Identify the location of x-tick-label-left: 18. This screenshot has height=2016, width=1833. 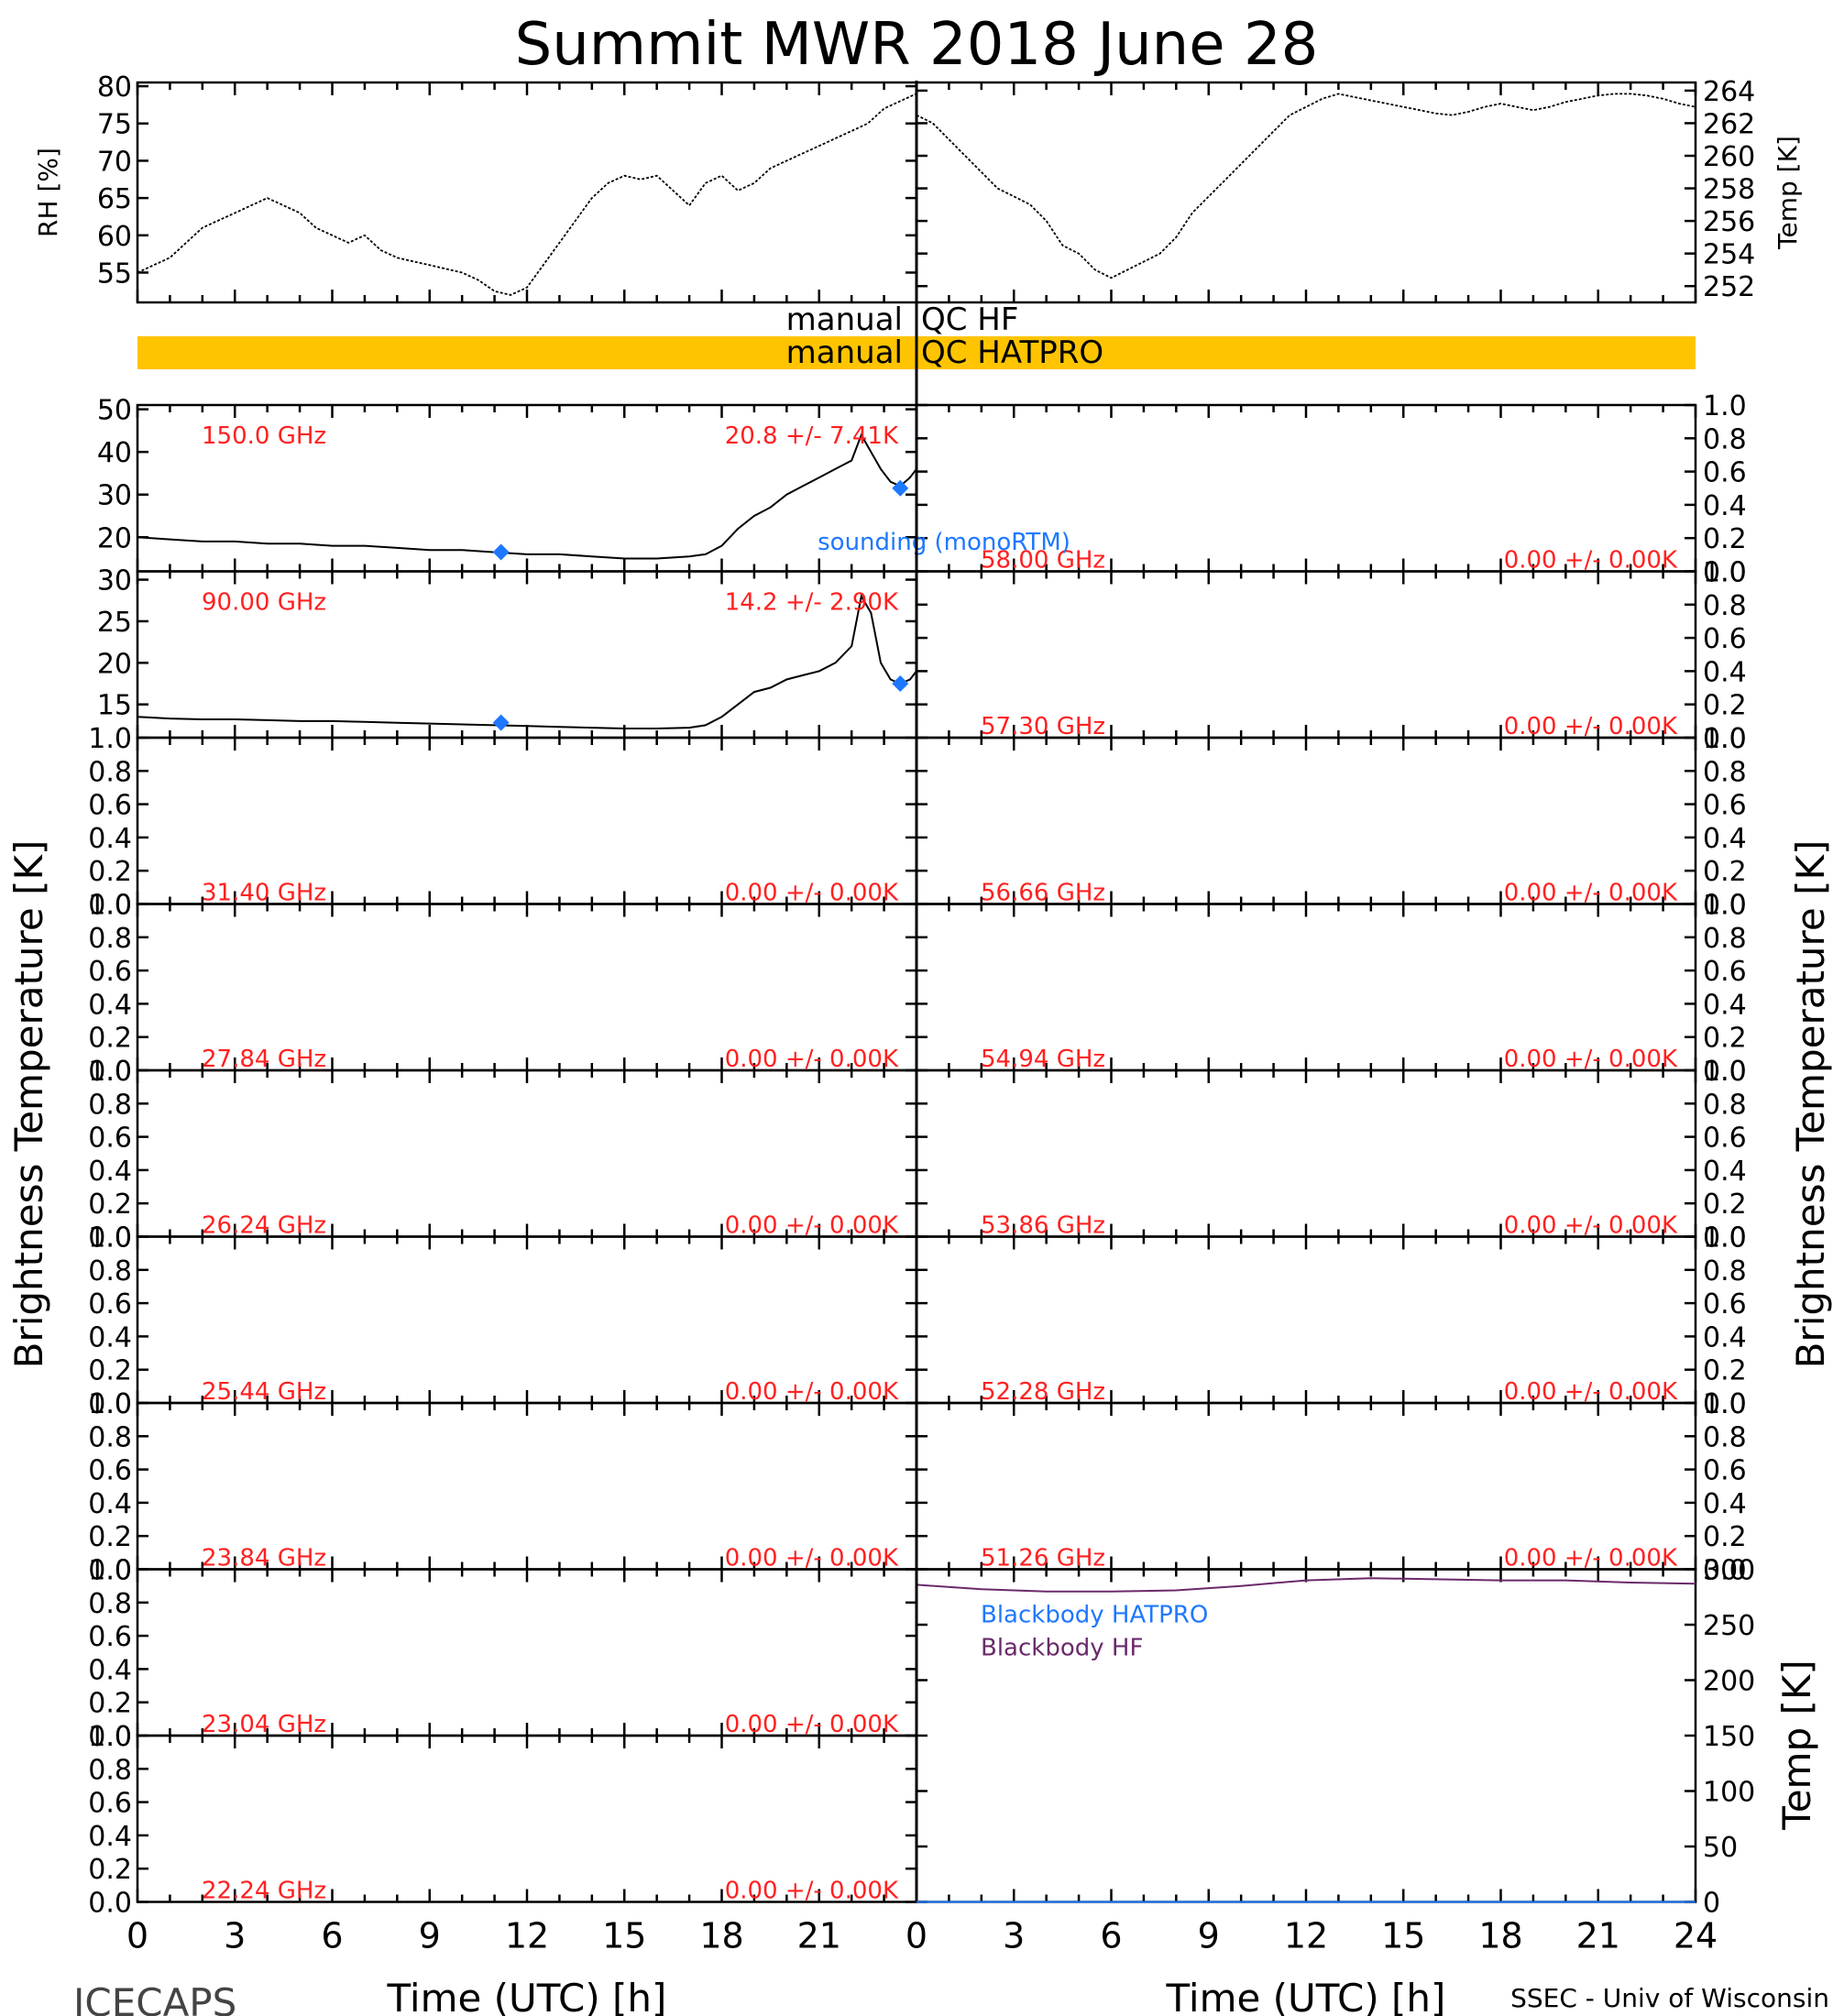
(721, 1936).